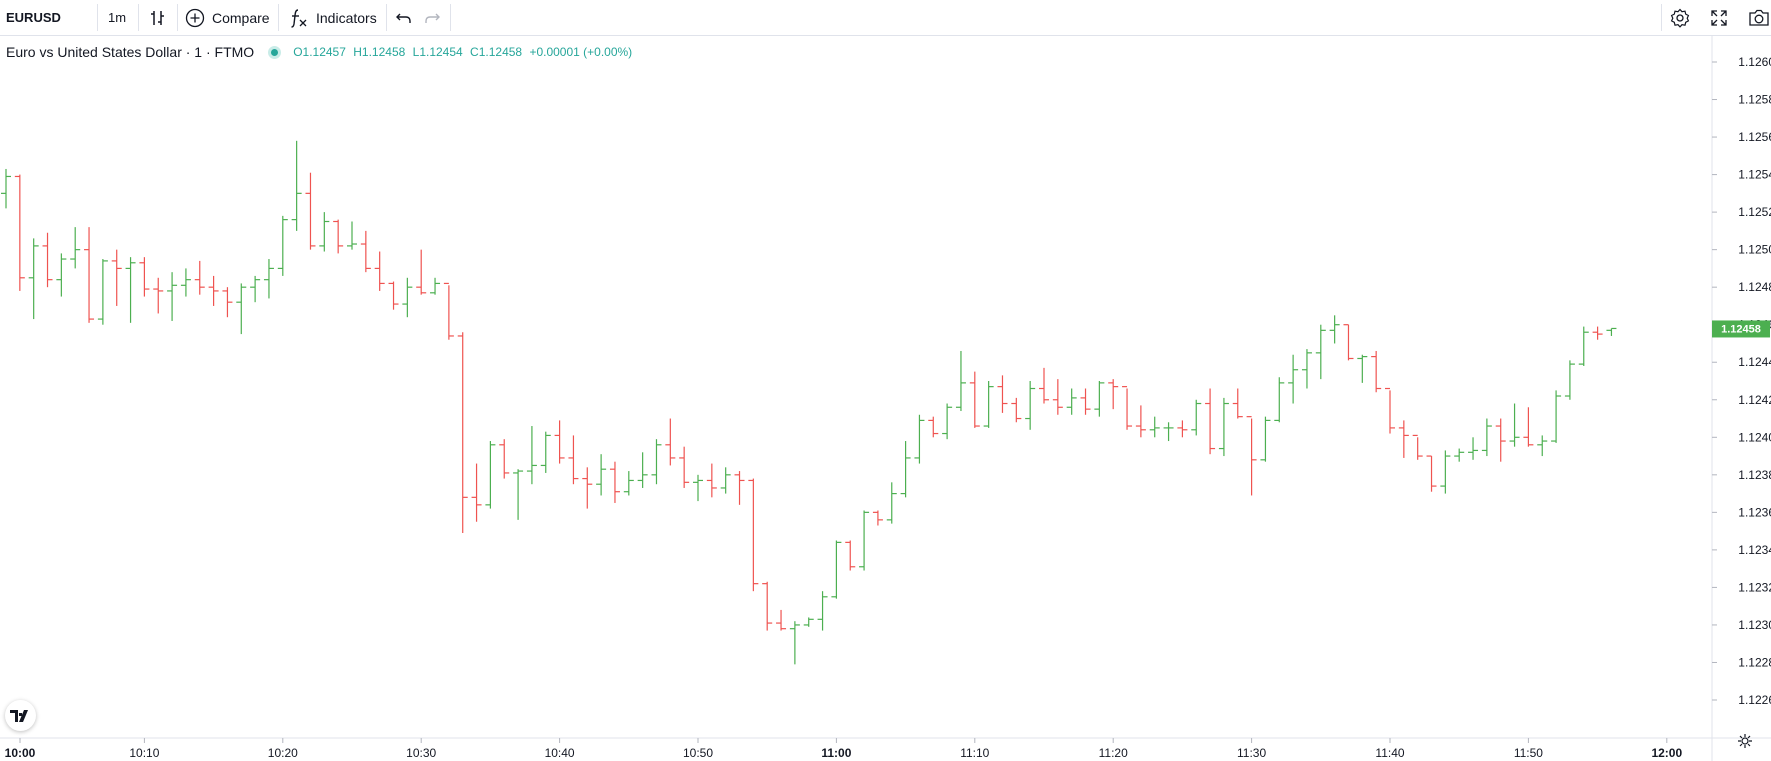 This screenshot has width=1771, height=761. What do you see at coordinates (1754, 625) in the screenshot?
I see `price-tick-label: 1.12300` at bounding box center [1754, 625].